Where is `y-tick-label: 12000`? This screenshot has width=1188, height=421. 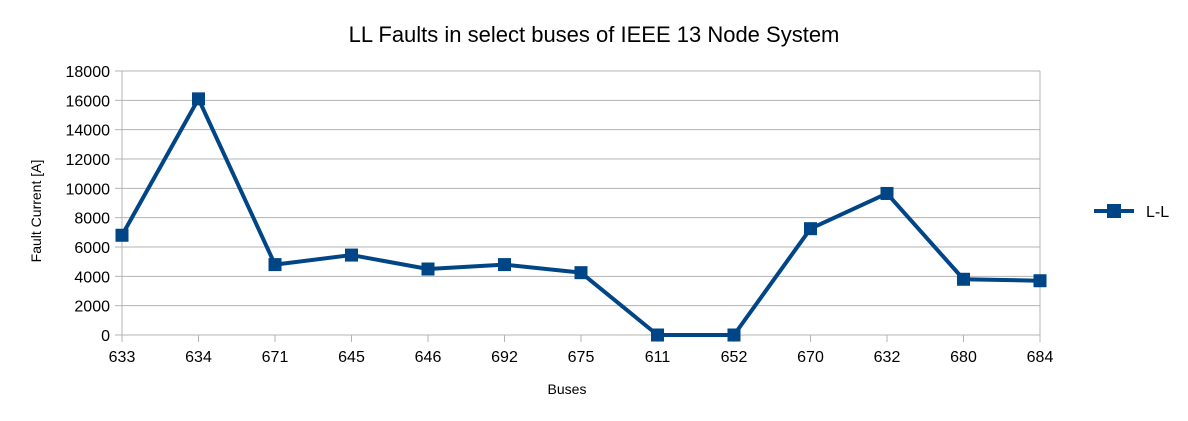
y-tick-label: 12000 is located at coordinates (88, 160).